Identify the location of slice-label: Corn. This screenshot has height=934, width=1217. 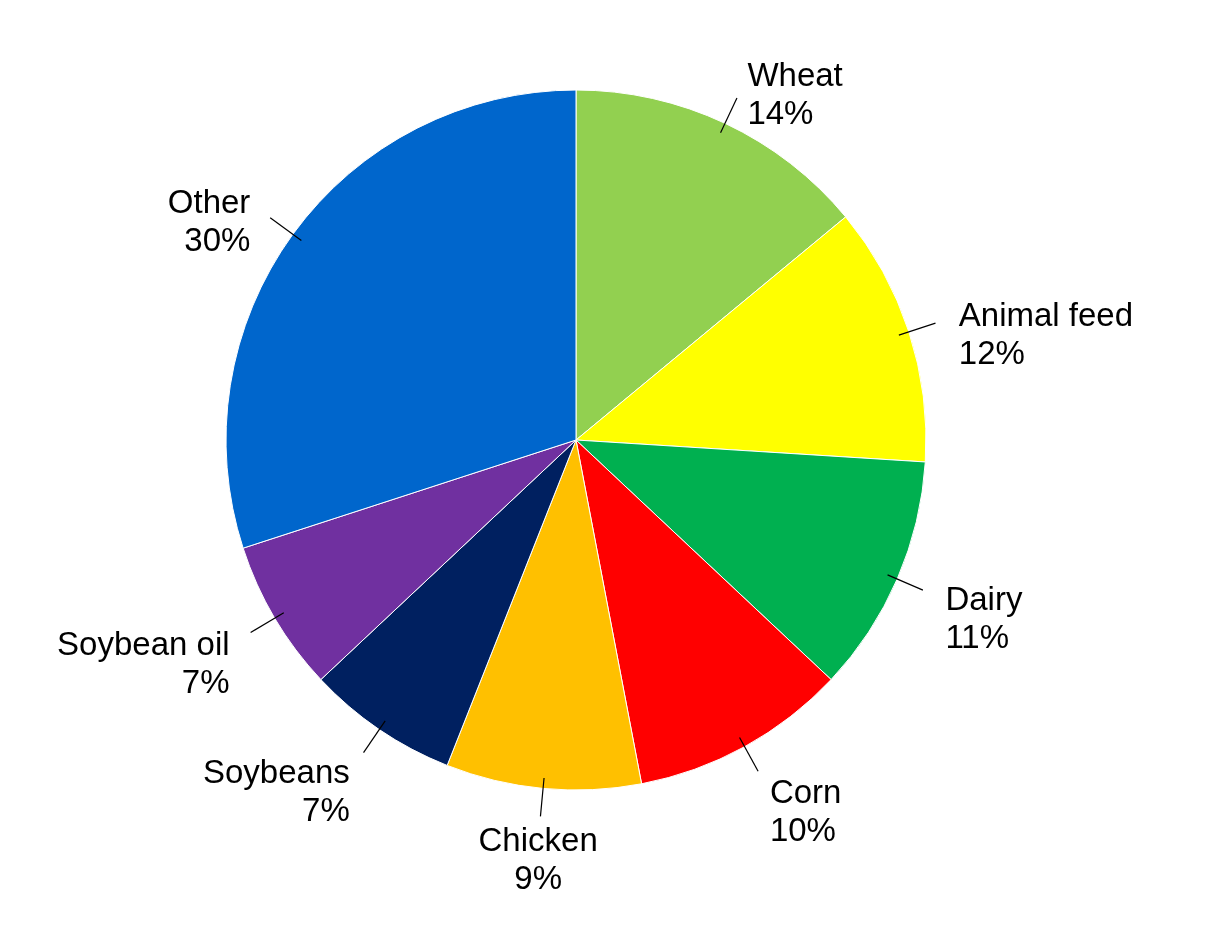
(805, 791).